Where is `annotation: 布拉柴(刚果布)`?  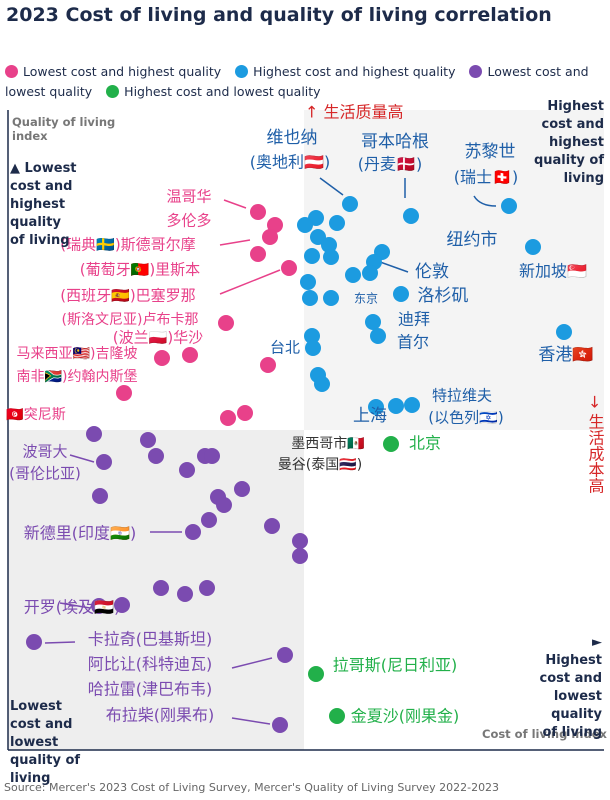
annotation: 布拉柴(刚果布) is located at coordinates (160, 715).